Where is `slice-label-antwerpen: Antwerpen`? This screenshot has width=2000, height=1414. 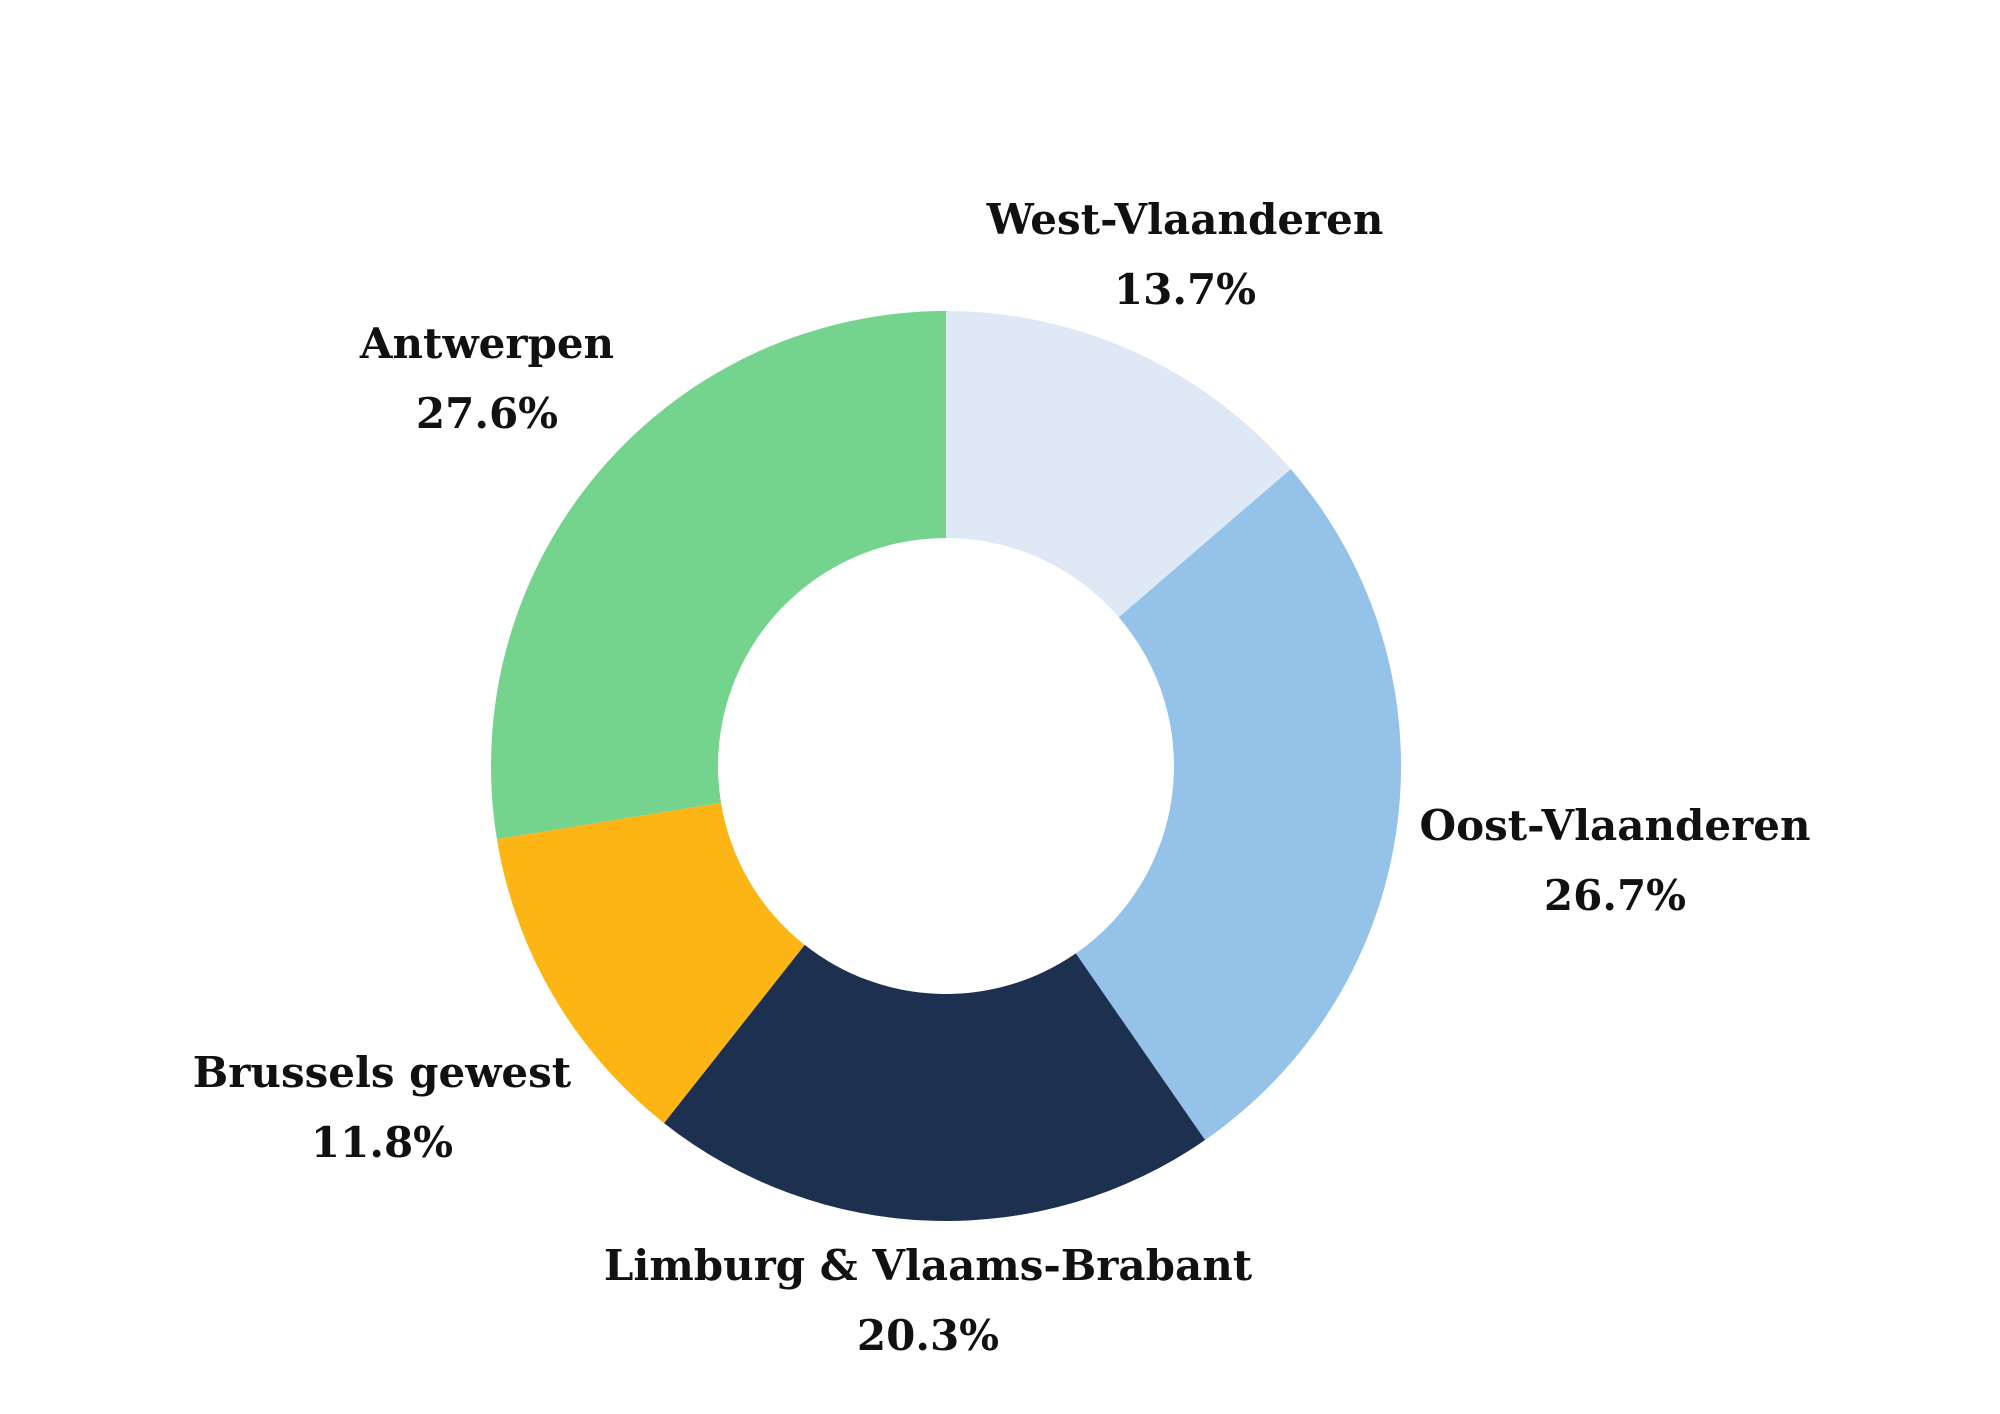 slice-label-antwerpen: Antwerpen is located at coordinates (486, 343).